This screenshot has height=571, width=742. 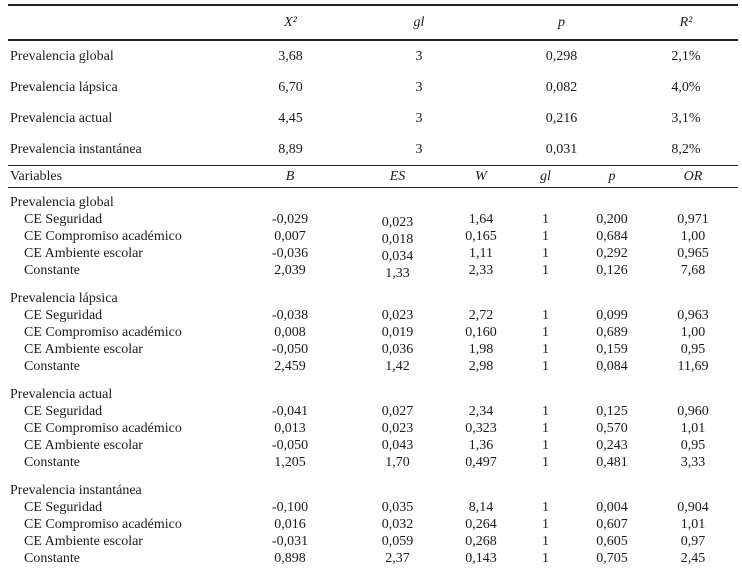 I want to click on or-value: 0,960, so click(x=693, y=411).